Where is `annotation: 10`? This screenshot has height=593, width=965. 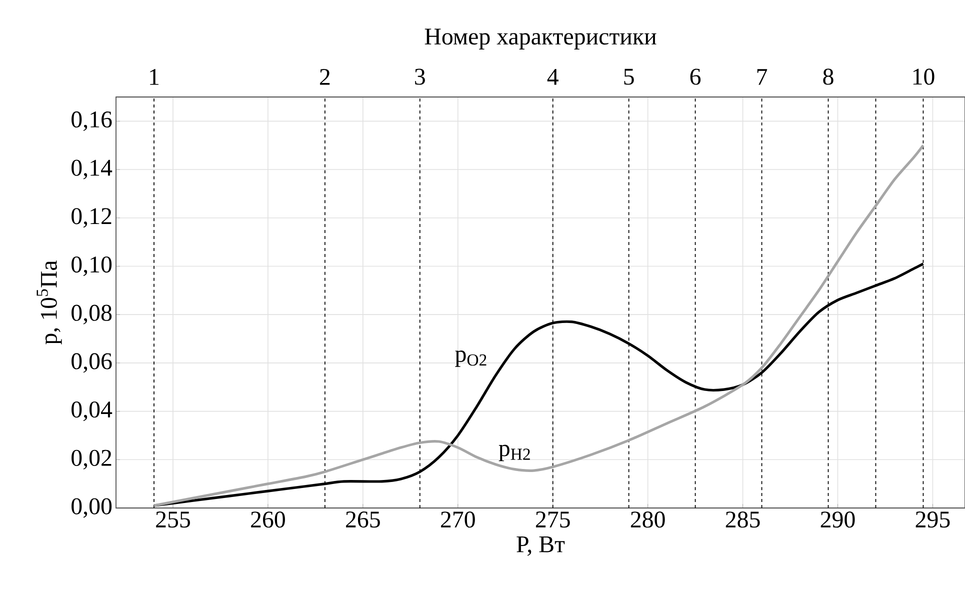
annotation: 10 is located at coordinates (923, 76).